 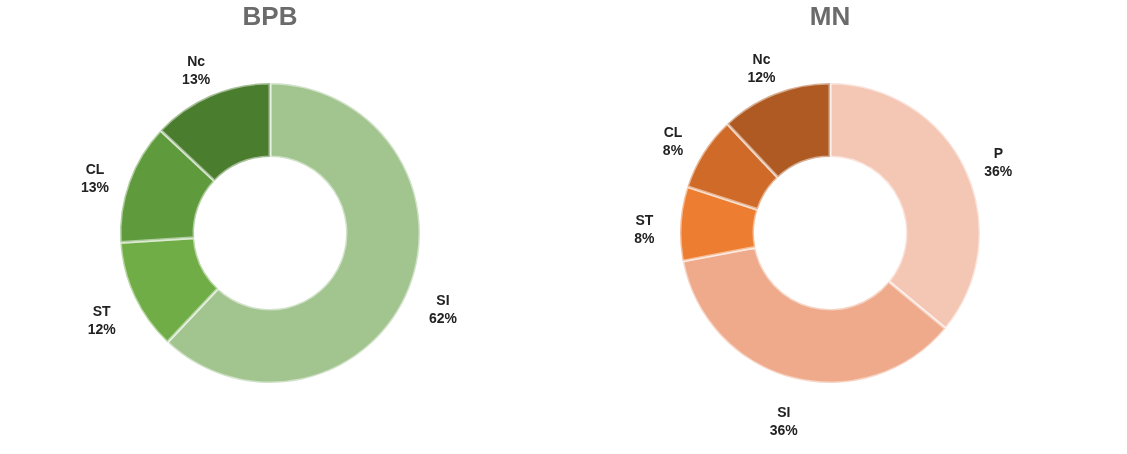 What do you see at coordinates (830, 16) in the screenshot?
I see `chart-title: MN` at bounding box center [830, 16].